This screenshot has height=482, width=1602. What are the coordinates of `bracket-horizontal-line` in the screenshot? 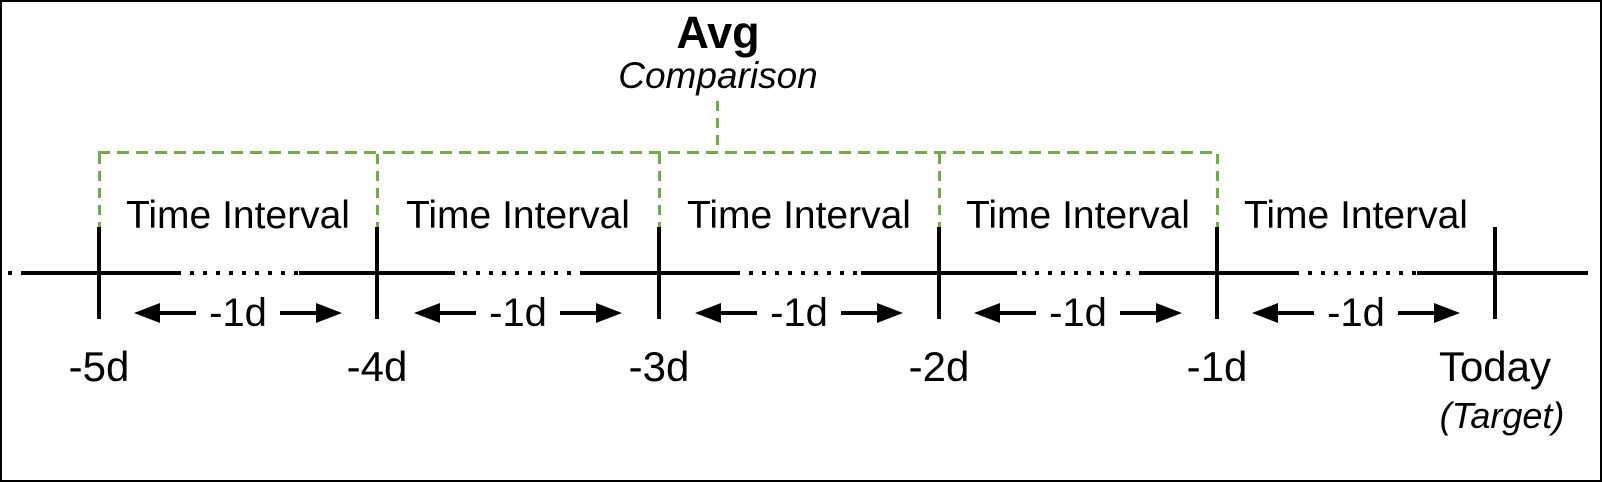 It's located at (658, 152).